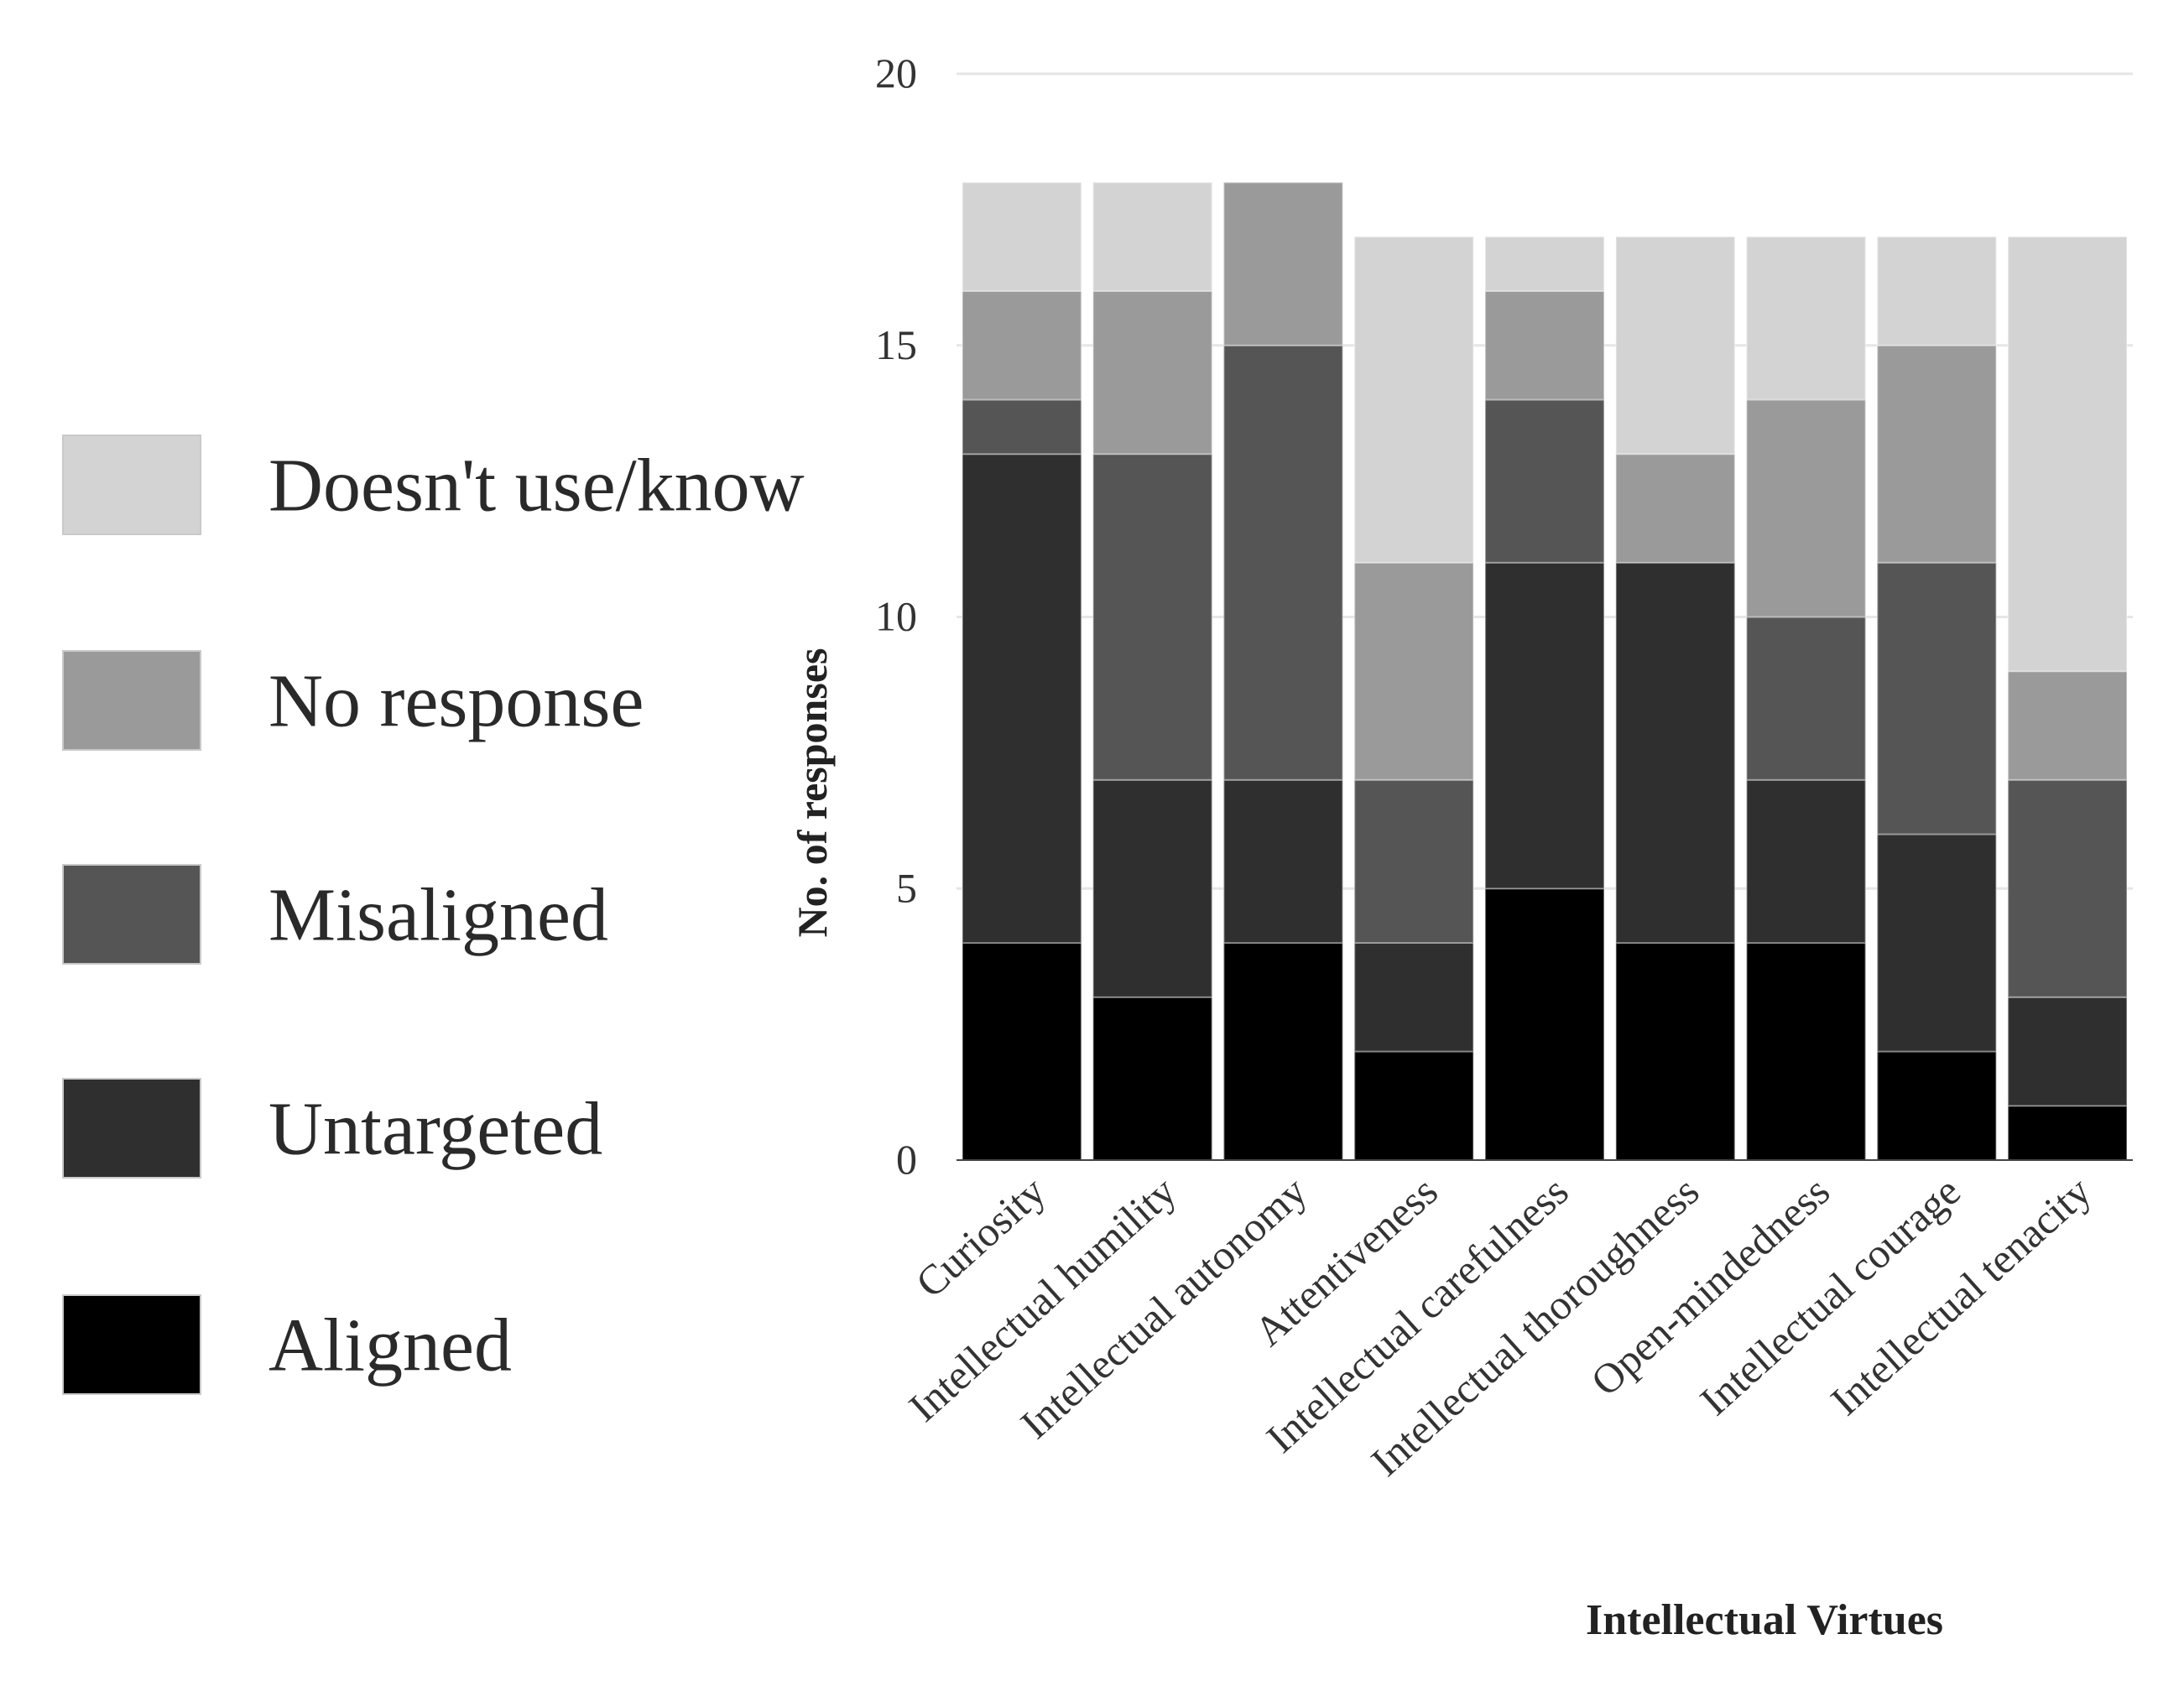 This screenshot has width=2184, height=1681. Describe the element at coordinates (1022, 345) in the screenshot. I see `bar-segment-no-response-curiosity` at that location.